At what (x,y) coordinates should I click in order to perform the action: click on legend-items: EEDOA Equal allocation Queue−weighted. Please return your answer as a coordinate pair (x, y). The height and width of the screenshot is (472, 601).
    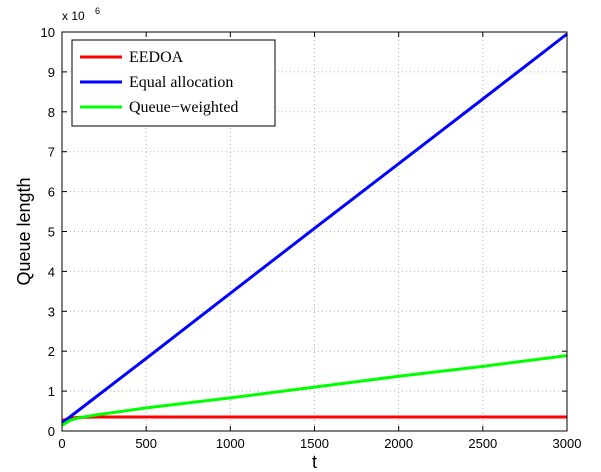
    Looking at the image, I should click on (159, 82).